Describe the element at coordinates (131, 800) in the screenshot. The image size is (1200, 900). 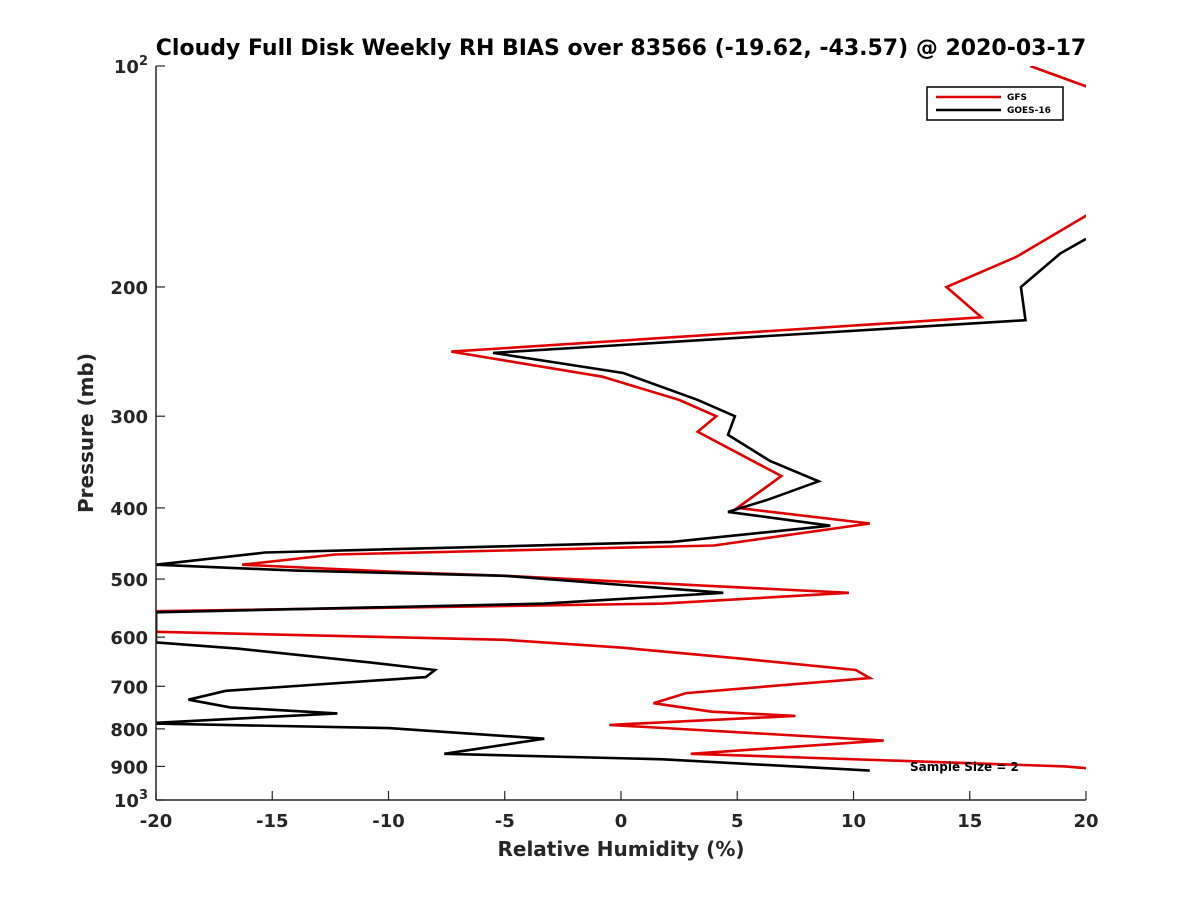
I see `y-tick-label: 10³` at that location.